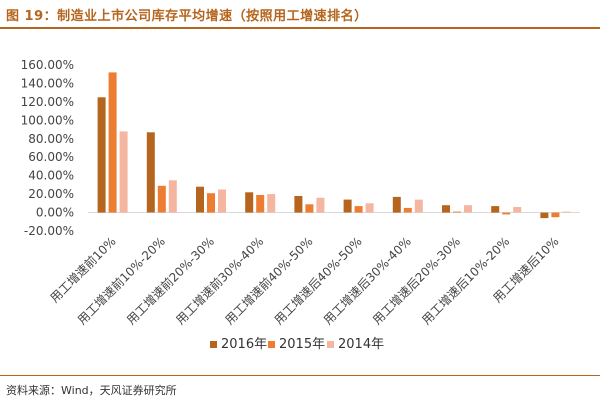  Describe the element at coordinates (367, 280) in the screenshot. I see `x-category-label: 用工增速后30%-40%` at that location.